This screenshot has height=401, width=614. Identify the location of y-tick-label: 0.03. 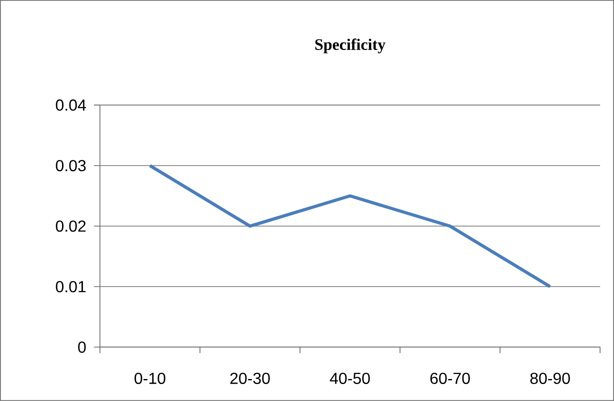
(71, 166).